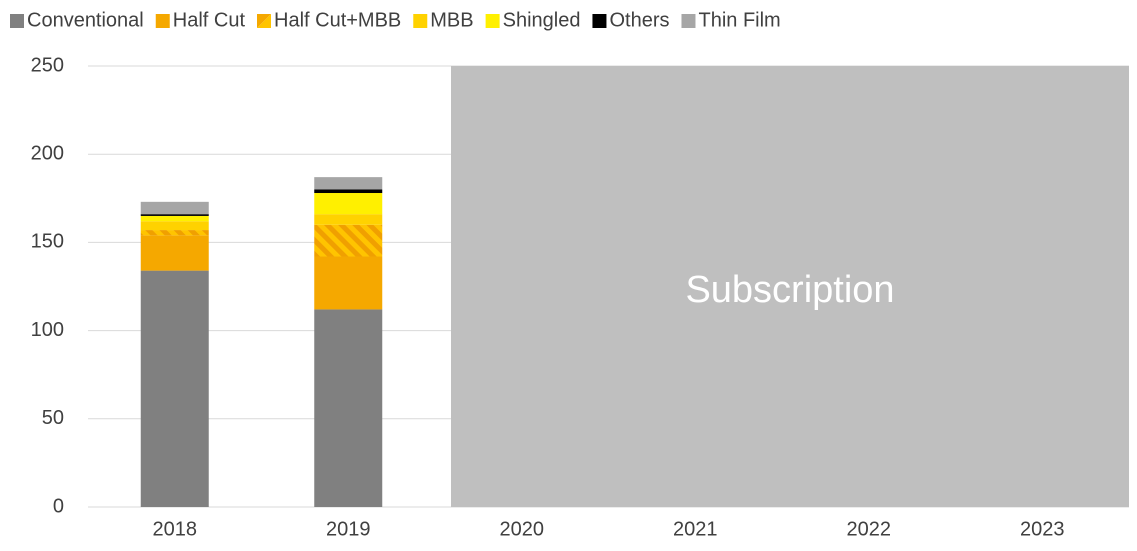 This screenshot has height=551, width=1137. I want to click on x-tick-label: 2020, so click(522, 529).